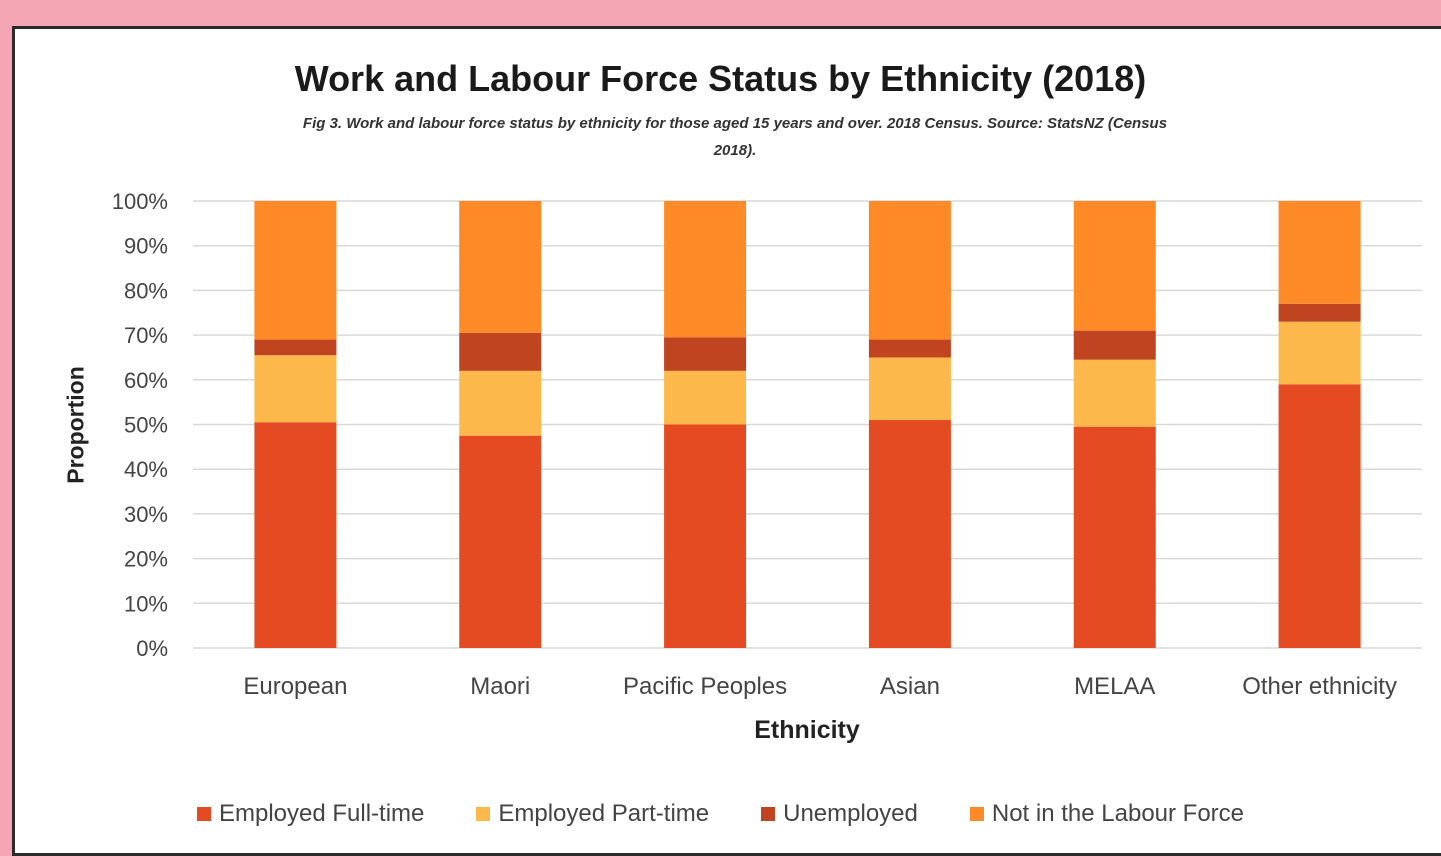  I want to click on y-tick-label: 0%, so click(152, 648).